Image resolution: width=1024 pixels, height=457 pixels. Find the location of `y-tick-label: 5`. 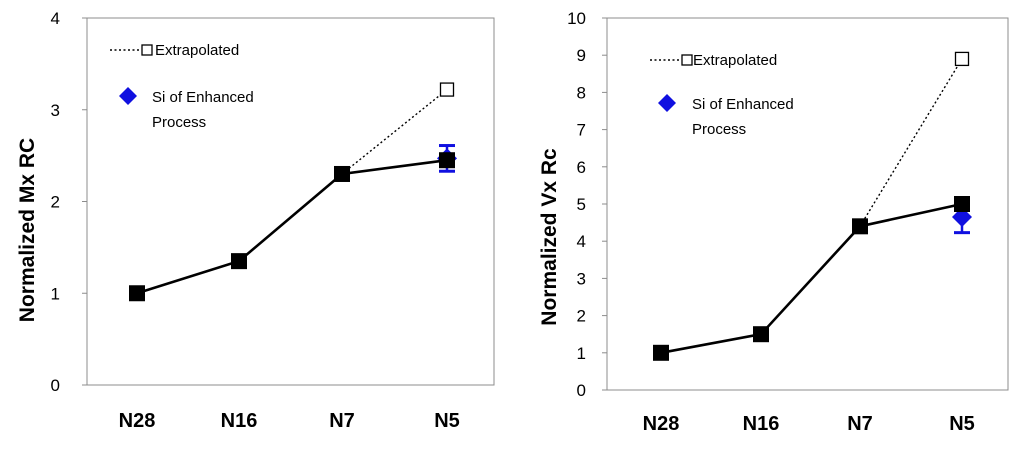

y-tick-label: 5 is located at coordinates (581, 204).